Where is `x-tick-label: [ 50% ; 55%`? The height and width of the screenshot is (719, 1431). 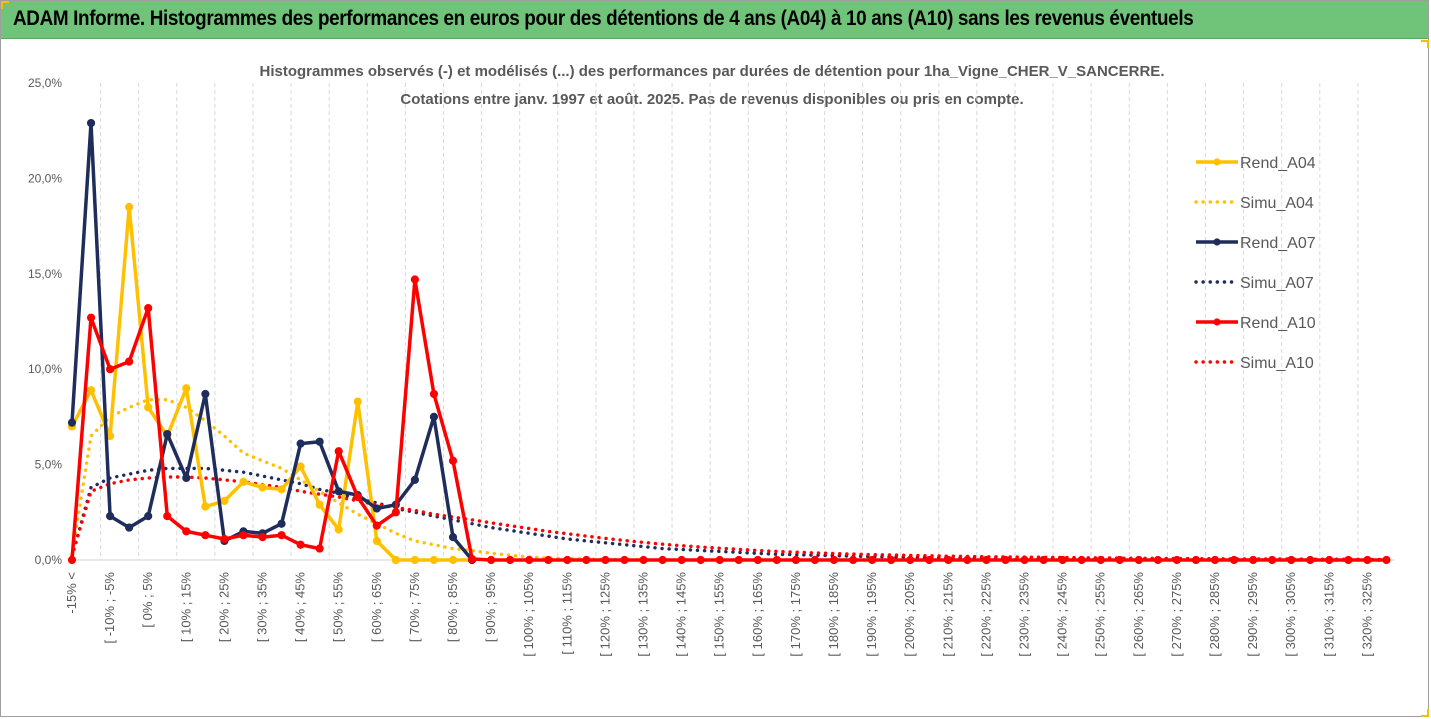
x-tick-label: [ 50% ; 55% is located at coordinates (338, 607).